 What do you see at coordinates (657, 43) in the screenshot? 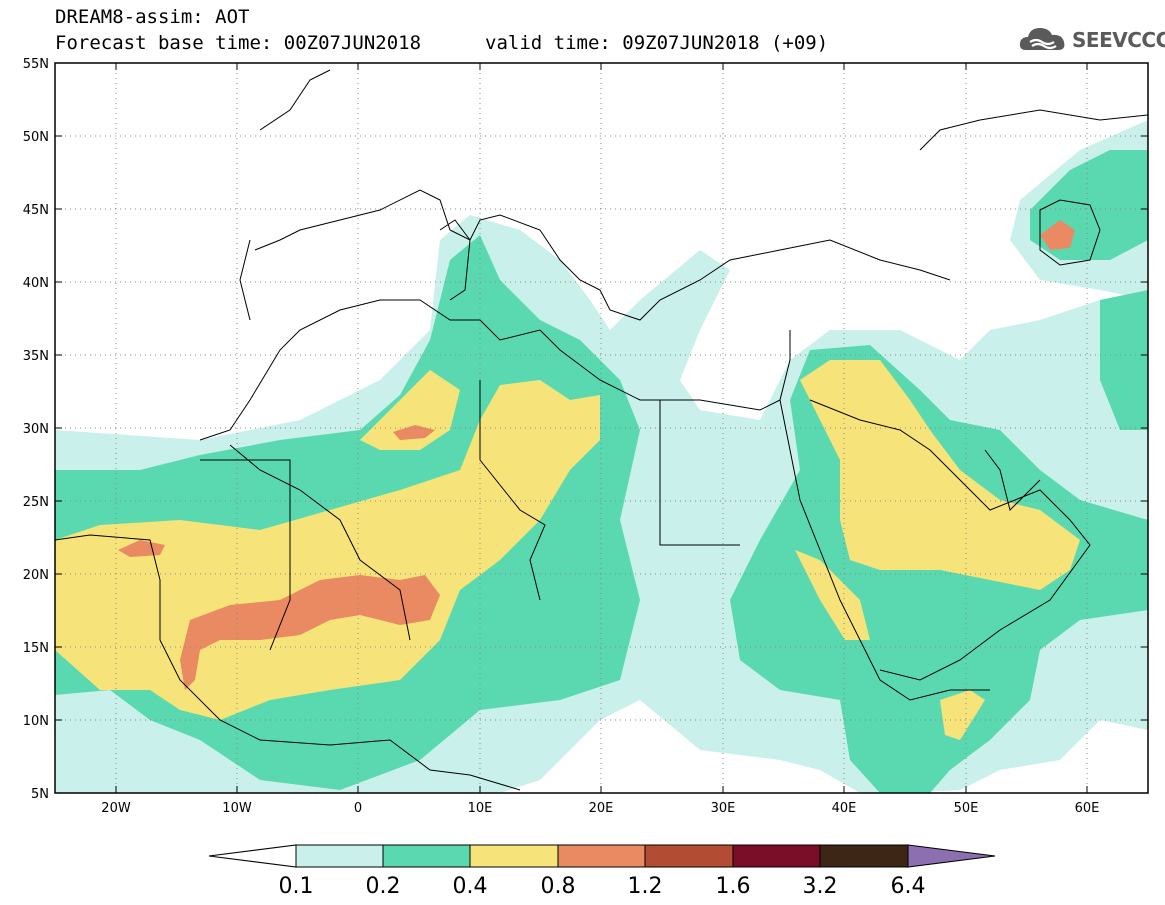
I see `valid-time: valid time: 09Z07JUN2018 (+09)` at bounding box center [657, 43].